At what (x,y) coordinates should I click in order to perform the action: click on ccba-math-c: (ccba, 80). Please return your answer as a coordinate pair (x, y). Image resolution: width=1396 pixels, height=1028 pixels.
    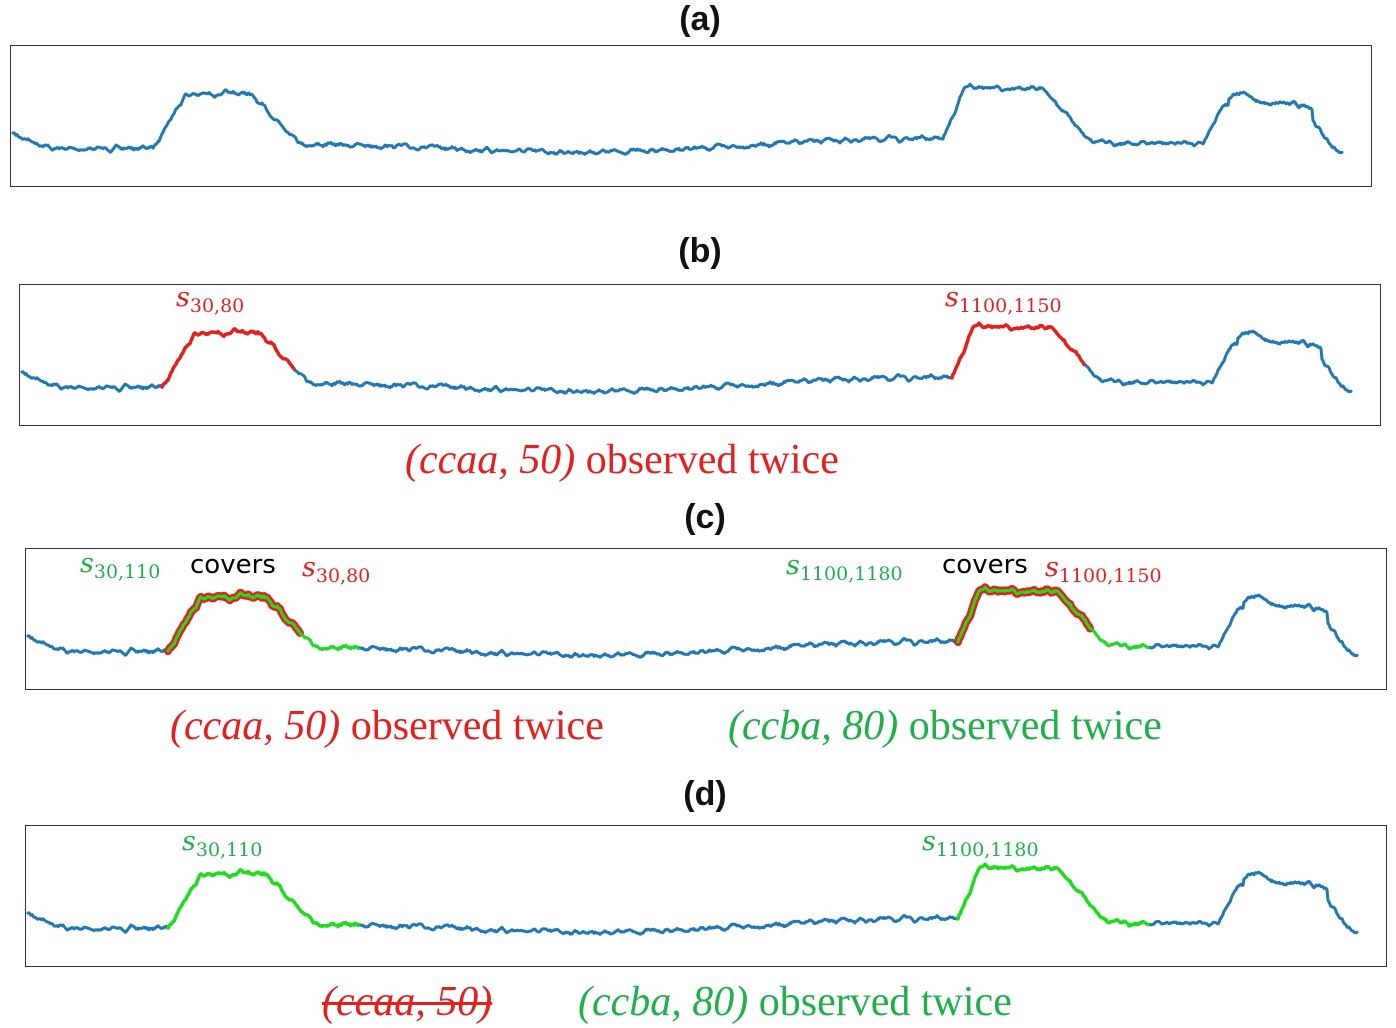
    Looking at the image, I should click on (813, 726).